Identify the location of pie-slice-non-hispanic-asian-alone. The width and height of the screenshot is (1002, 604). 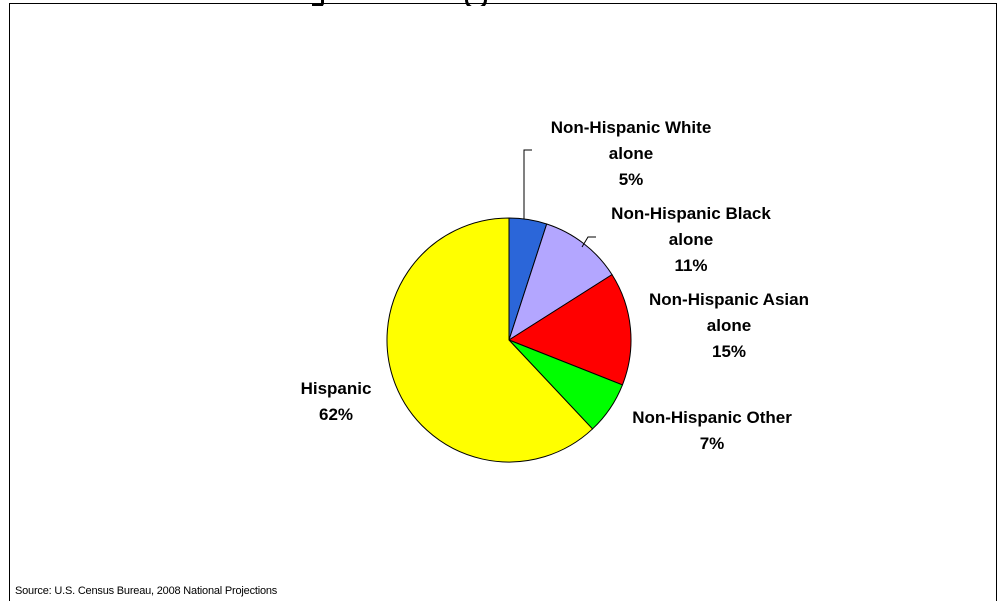
(569, 329).